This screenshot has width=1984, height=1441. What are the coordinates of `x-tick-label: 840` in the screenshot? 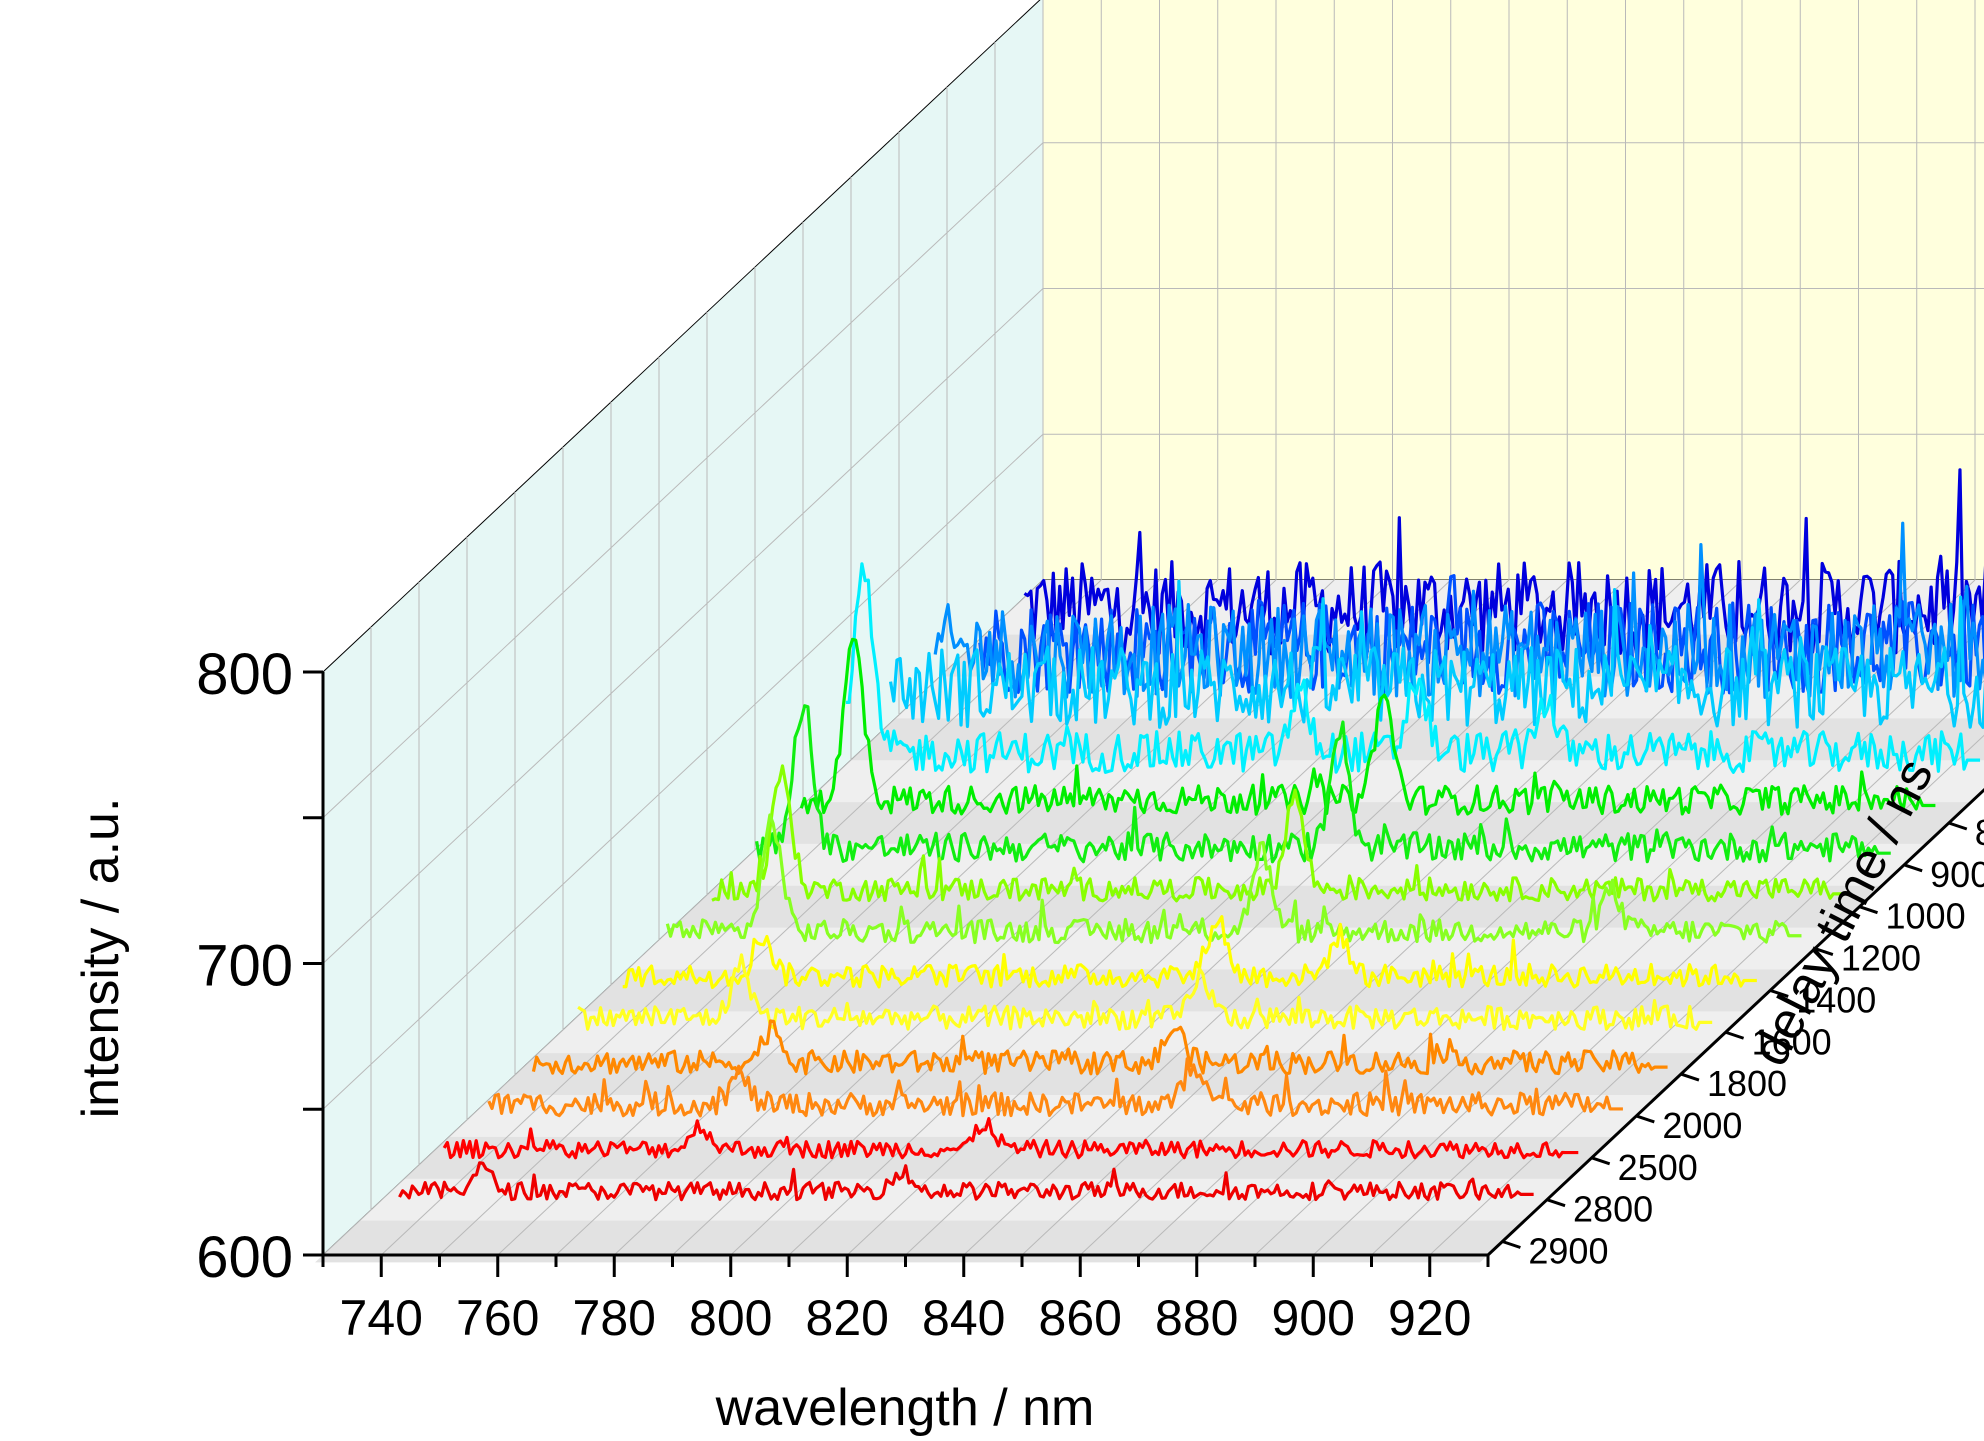 It's located at (963, 1318).